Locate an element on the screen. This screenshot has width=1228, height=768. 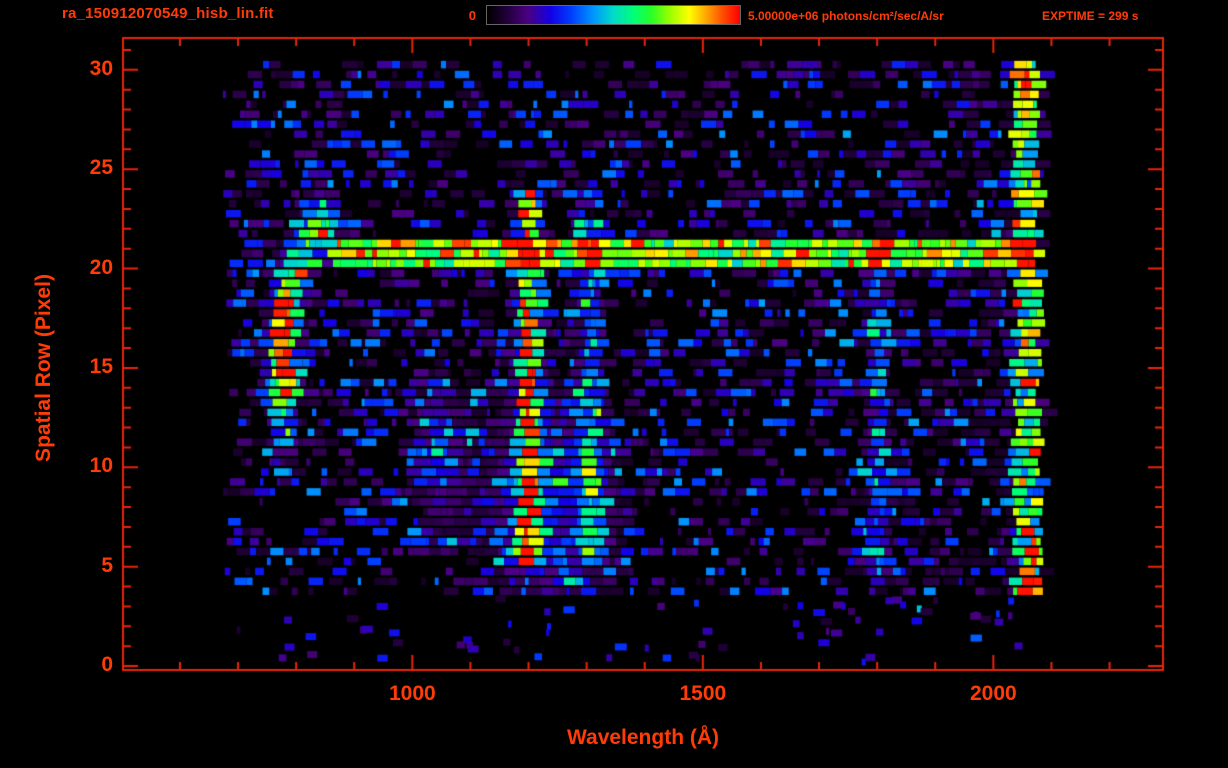
y-tick-label: 15 is located at coordinates (101, 366).